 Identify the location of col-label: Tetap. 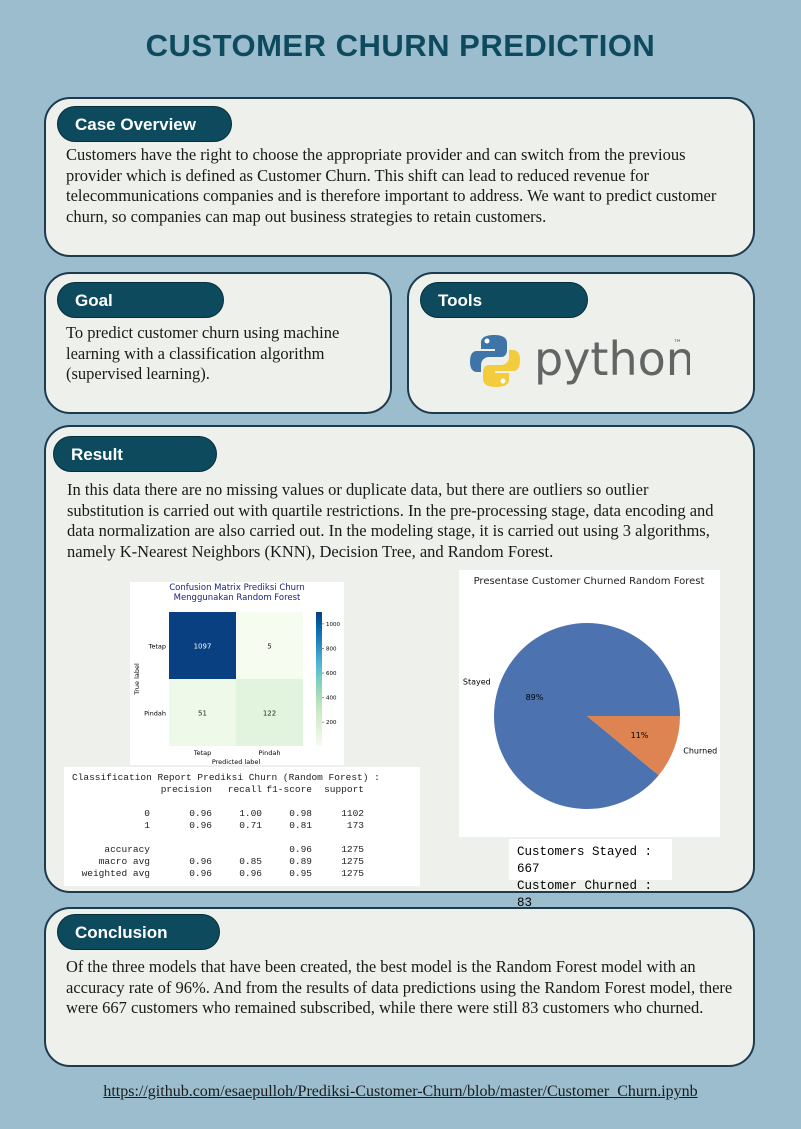
(202, 753).